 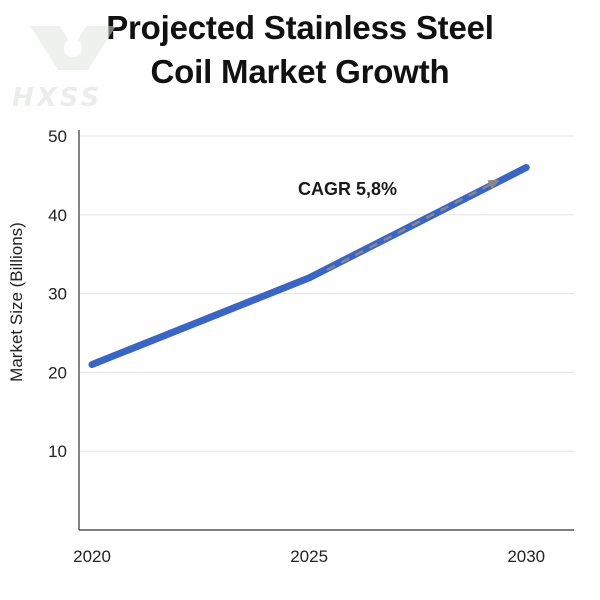 I want to click on y-tick-label: 20, so click(x=57, y=372).